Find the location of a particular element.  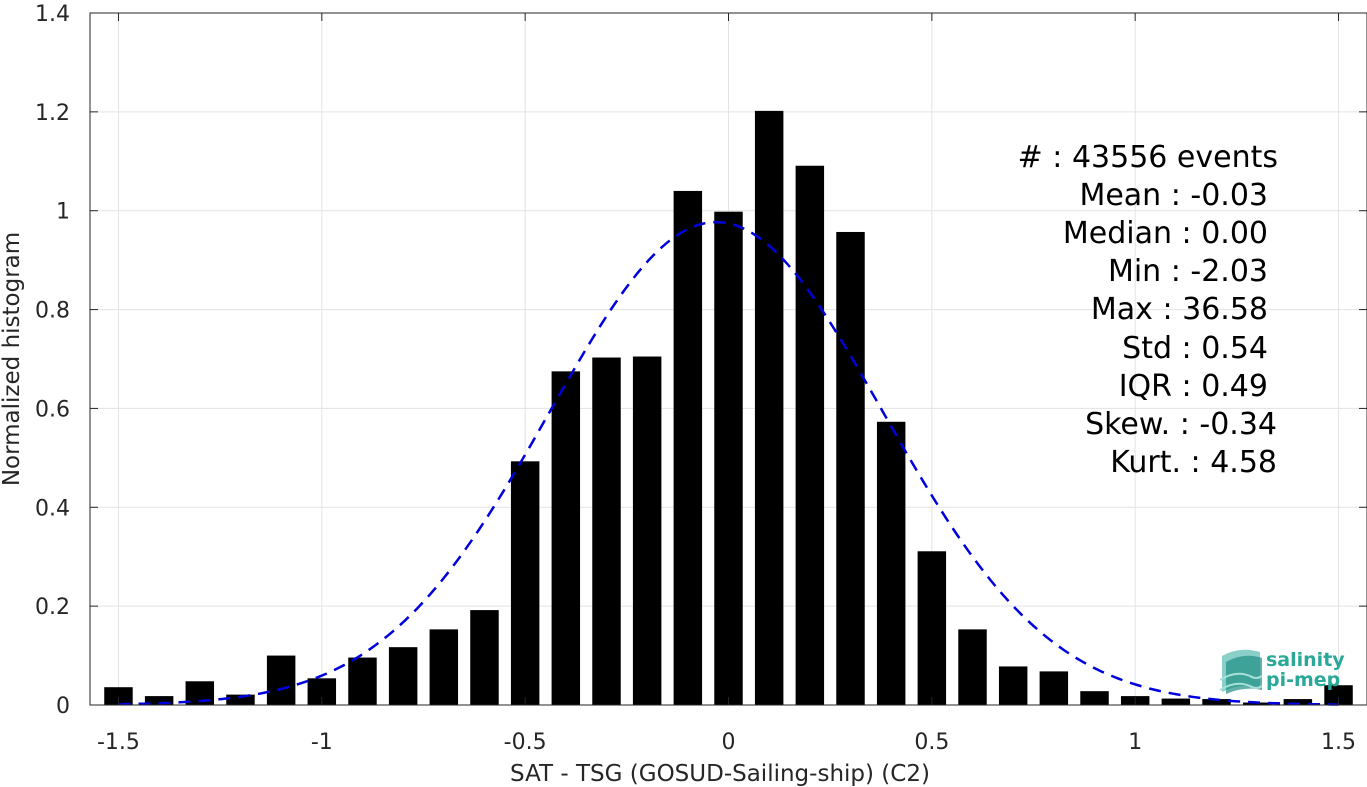

x-tick-label: 1 is located at coordinates (1135, 742).